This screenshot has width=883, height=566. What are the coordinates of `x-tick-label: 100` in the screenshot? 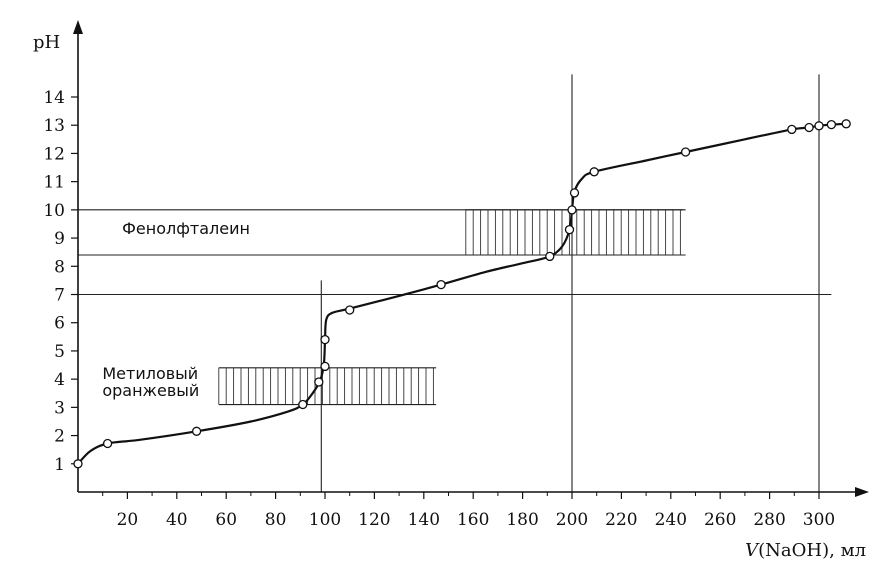 It's located at (325, 520).